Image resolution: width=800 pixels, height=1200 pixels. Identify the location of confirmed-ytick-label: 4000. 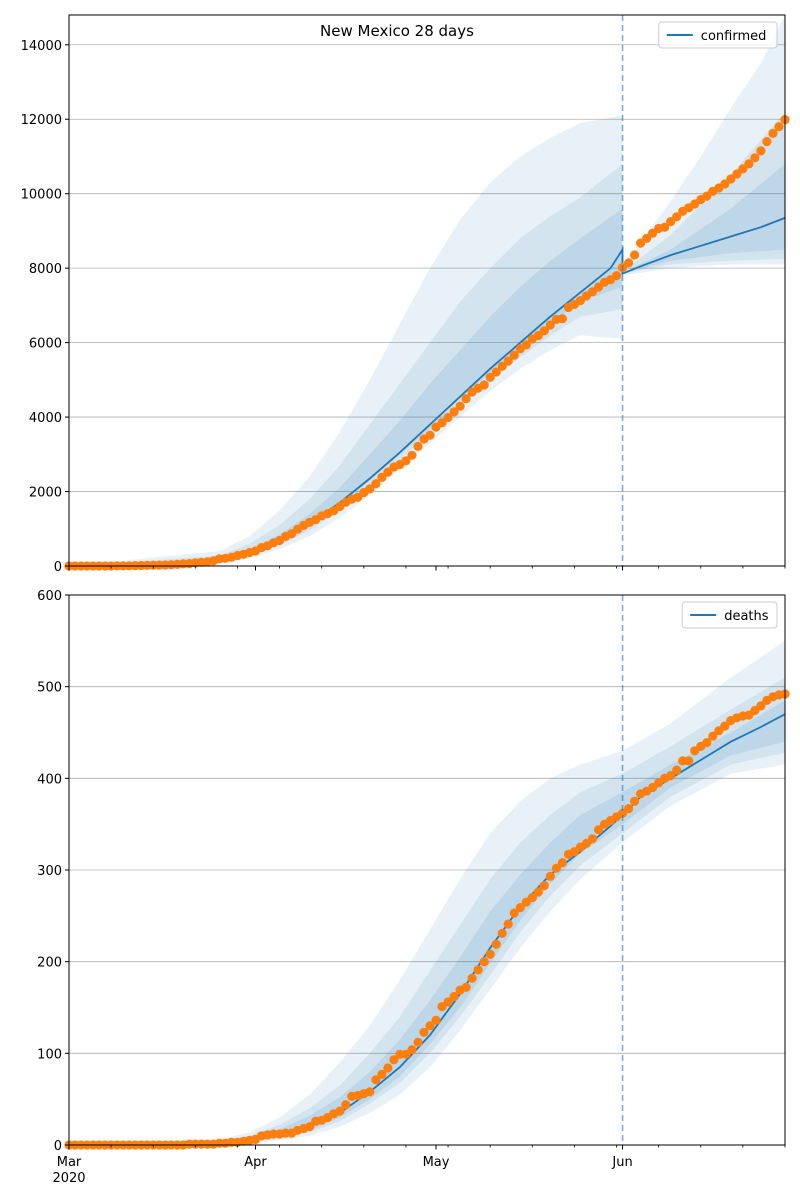
(45, 418).